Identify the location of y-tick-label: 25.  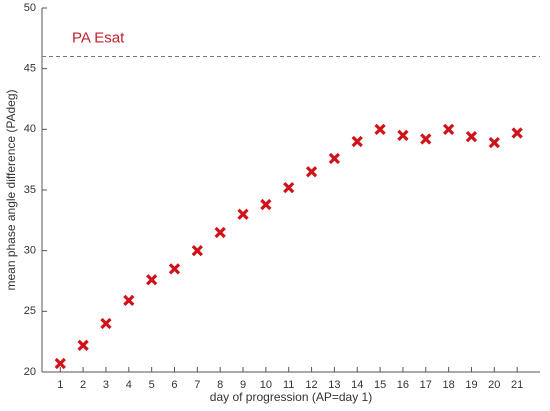
(30, 311).